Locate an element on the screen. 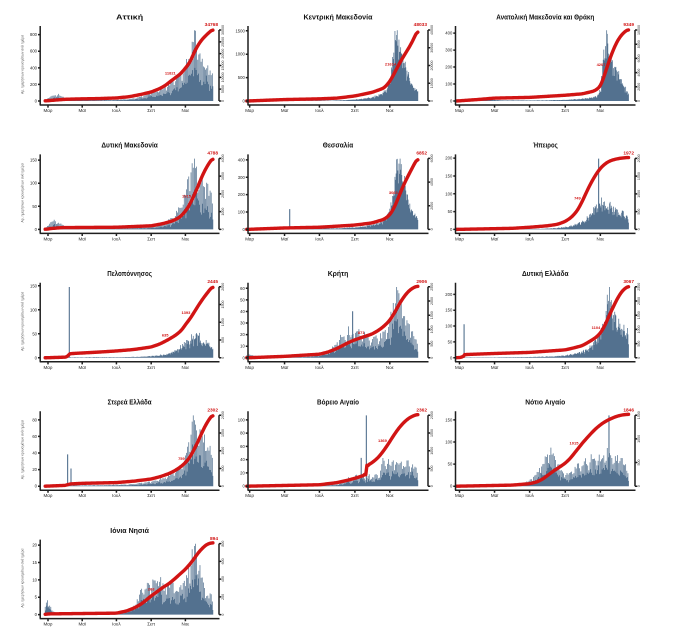 The width and height of the screenshot is (682, 642). svg-text: 1015 is located at coordinates (575, 442).